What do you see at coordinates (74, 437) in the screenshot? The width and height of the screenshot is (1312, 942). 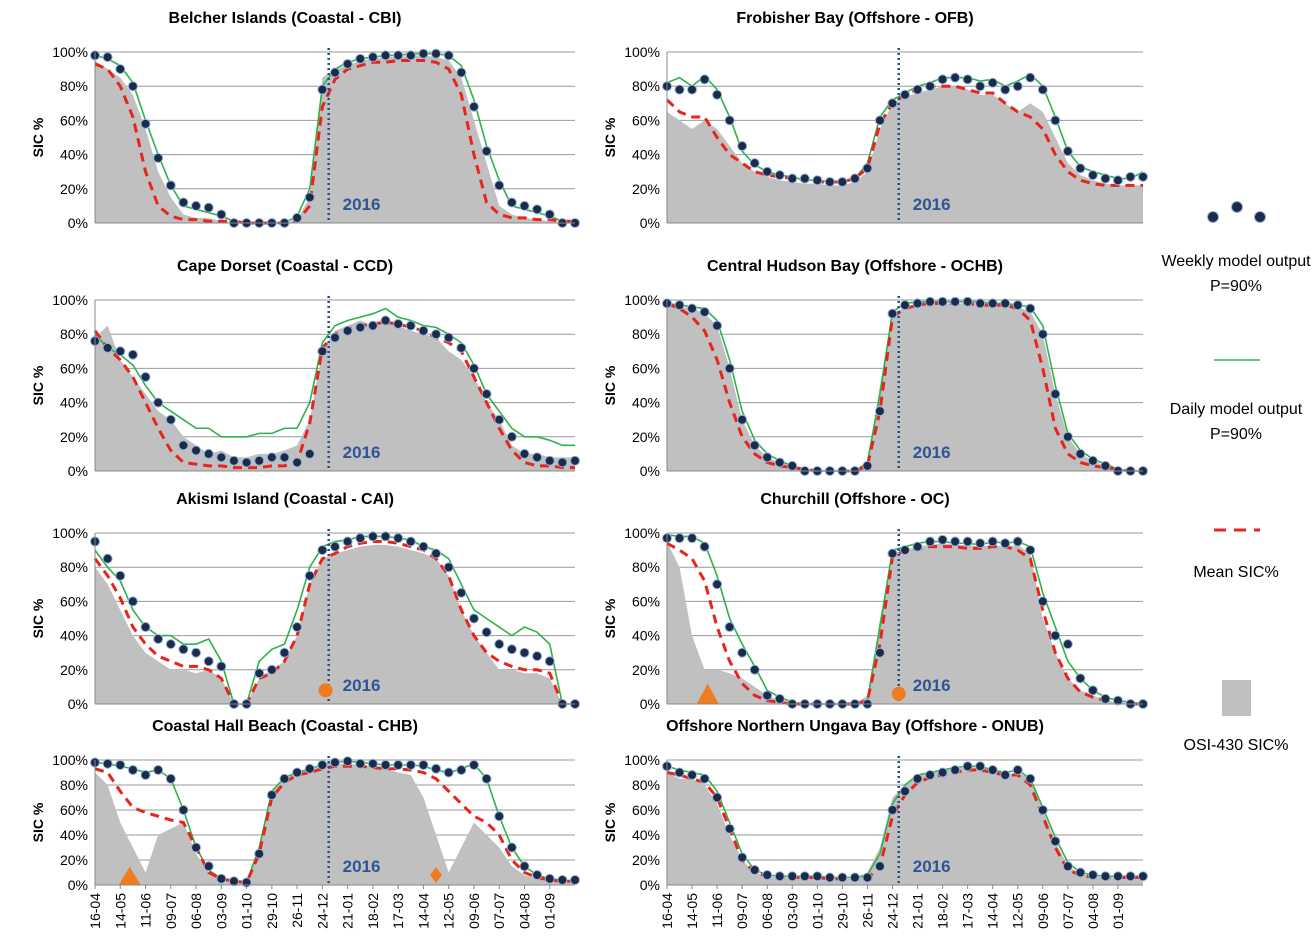 I see `y-tick-label: 20%` at bounding box center [74, 437].